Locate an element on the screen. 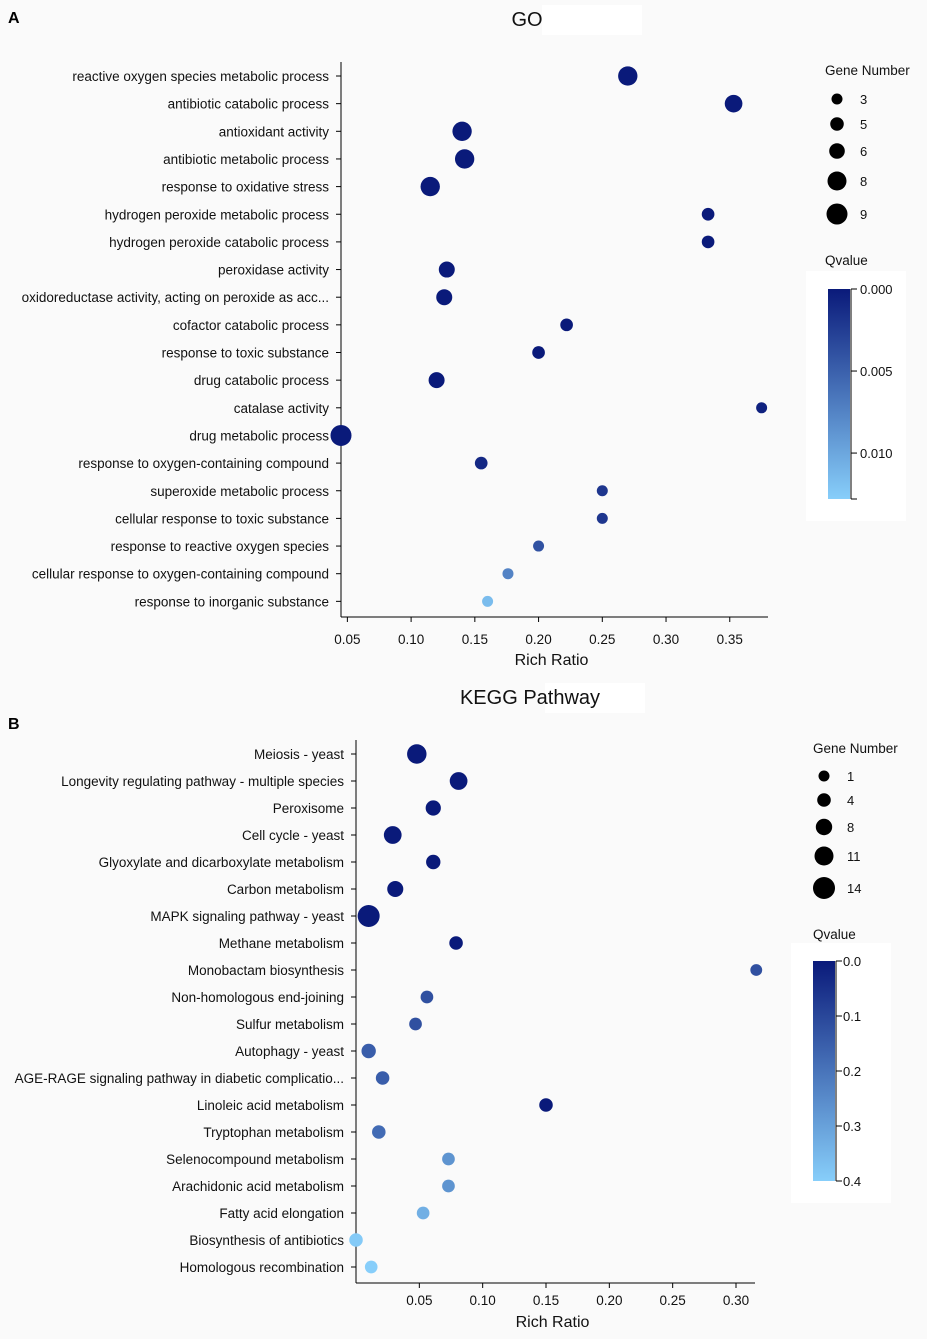  kegg-x-tick-label: 0.30 is located at coordinates (736, 1300).